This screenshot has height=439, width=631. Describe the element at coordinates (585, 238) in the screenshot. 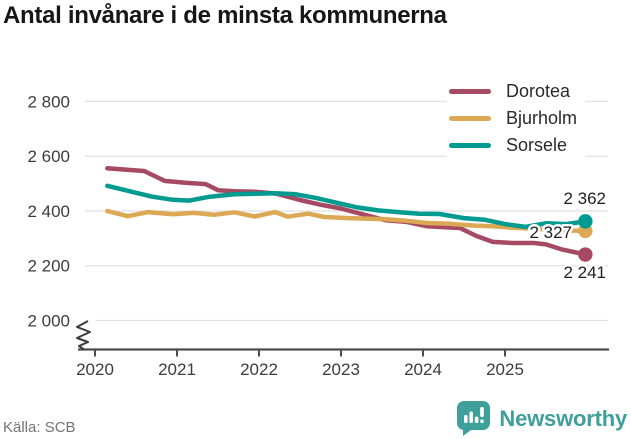

I see `series-end-dots` at that location.